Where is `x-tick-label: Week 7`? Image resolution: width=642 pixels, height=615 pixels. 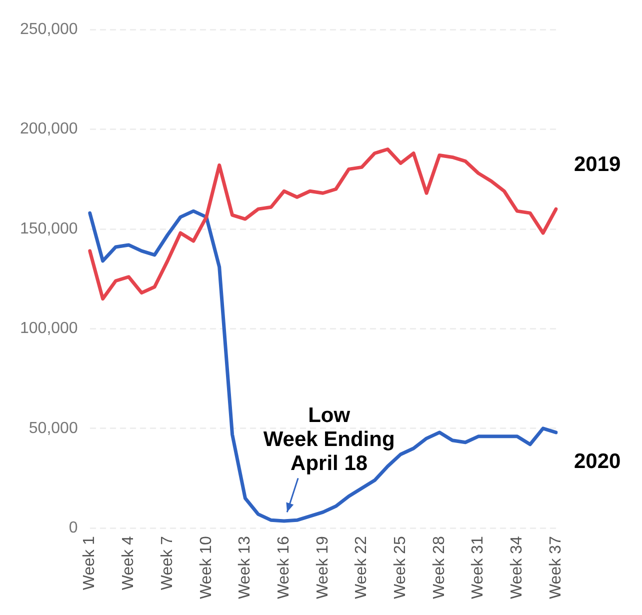
x-tick-label: Week 7 is located at coordinates (167, 563).